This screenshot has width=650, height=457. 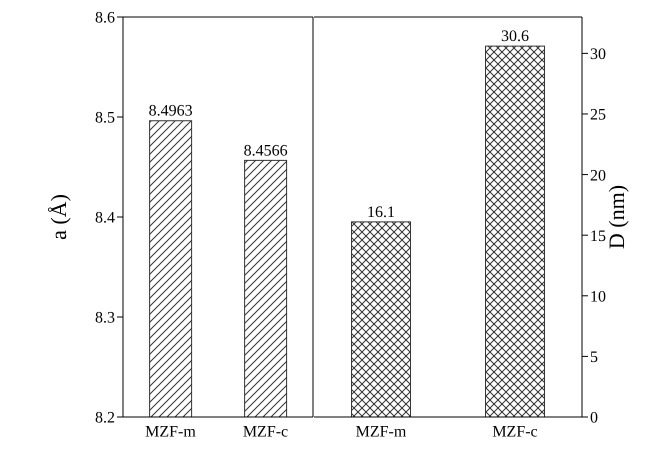 What do you see at coordinates (598, 55) in the screenshot?
I see `y2-tick-label: 30` at bounding box center [598, 55].